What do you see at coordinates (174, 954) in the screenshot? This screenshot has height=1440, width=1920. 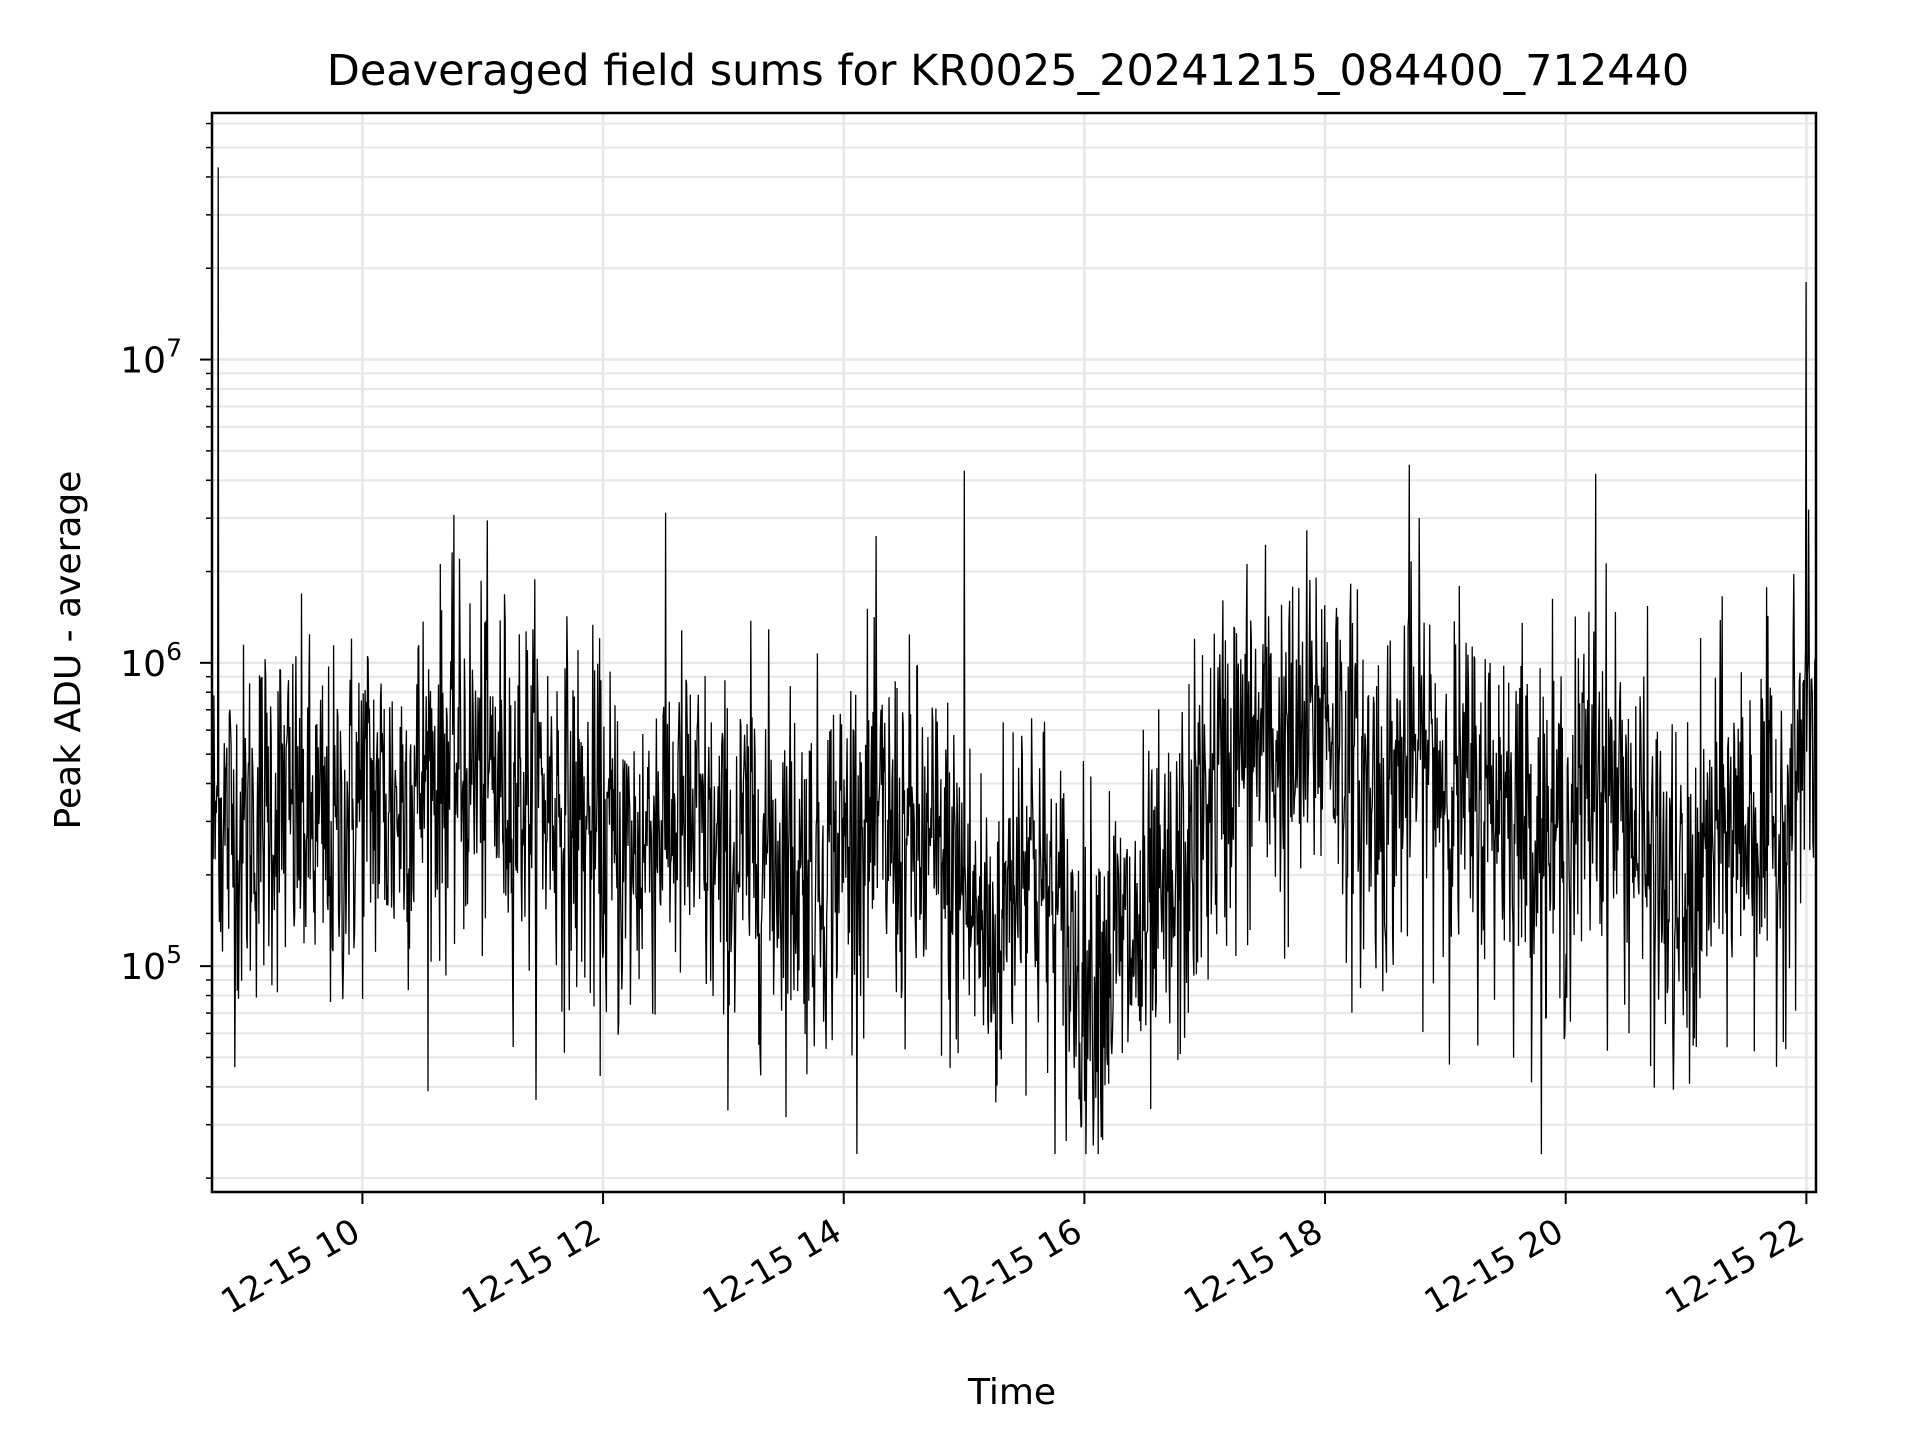 I see `y-tick-exponent: 5` at bounding box center [174, 954].